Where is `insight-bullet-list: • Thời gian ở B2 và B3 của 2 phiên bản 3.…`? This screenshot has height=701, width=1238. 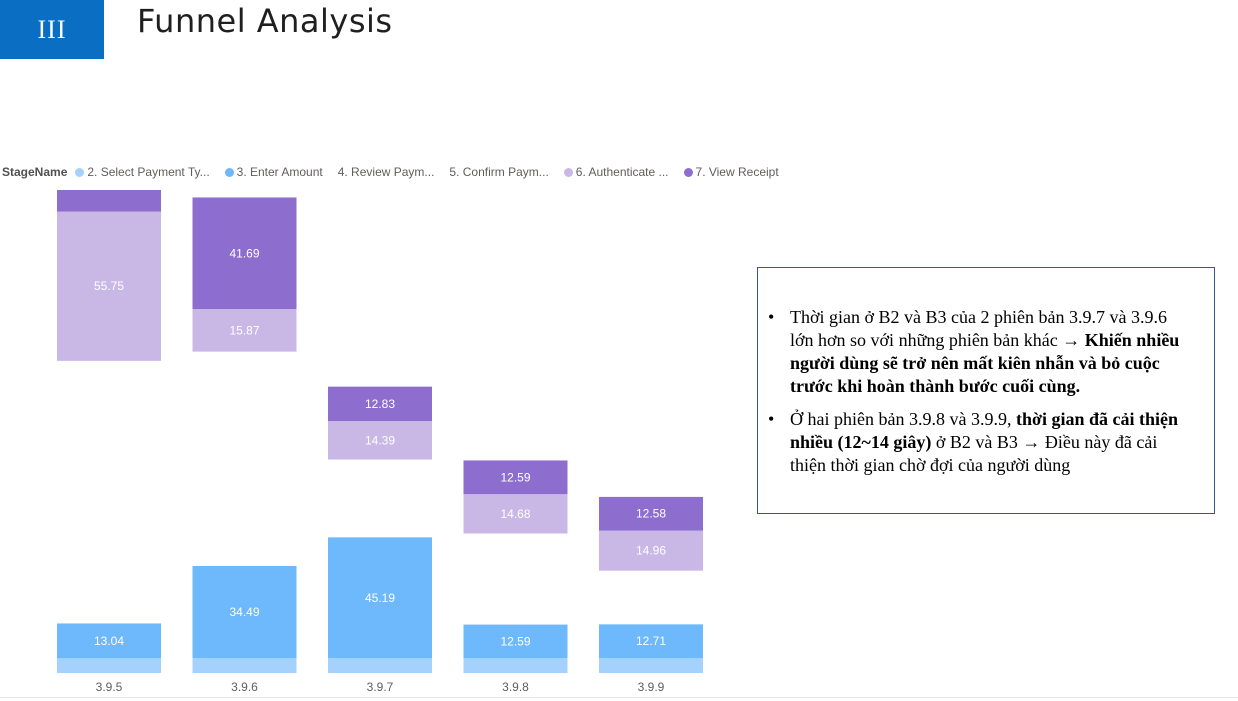
insight-bullet-list: • Thời gian ở B2 và B3 của 2 phiên bản 3.… is located at coordinates (986, 372).